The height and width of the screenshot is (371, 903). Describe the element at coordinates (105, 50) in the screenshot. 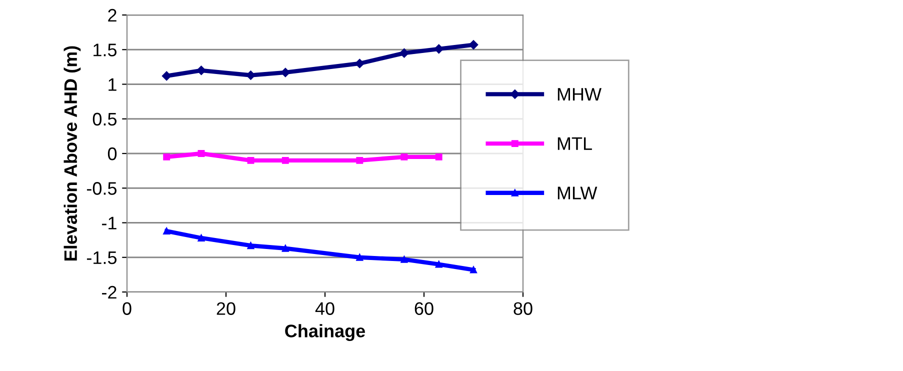

I see `y-tick-label: 1.5` at that location.